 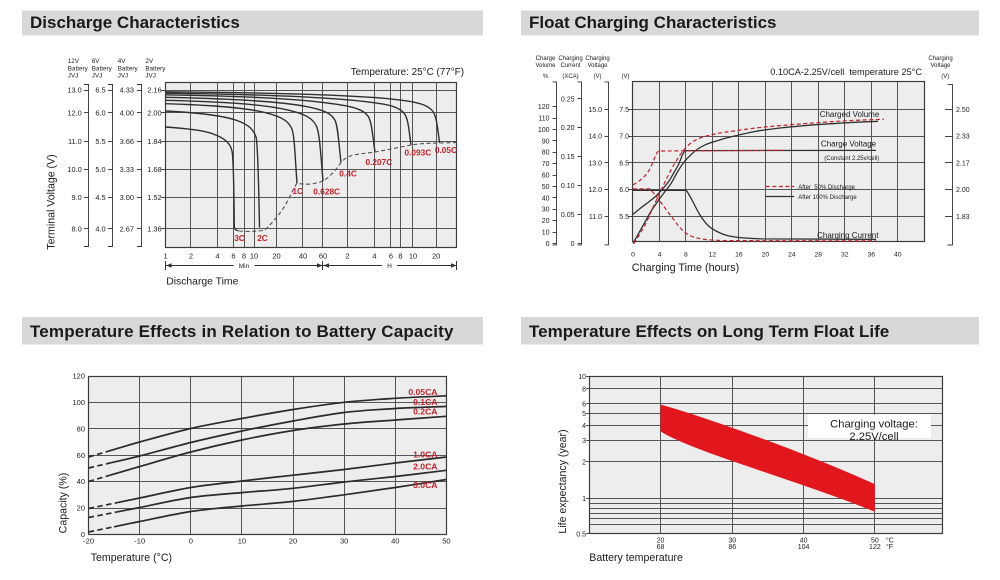 I want to click on svg-text: 10.0, so click(x=74, y=169).